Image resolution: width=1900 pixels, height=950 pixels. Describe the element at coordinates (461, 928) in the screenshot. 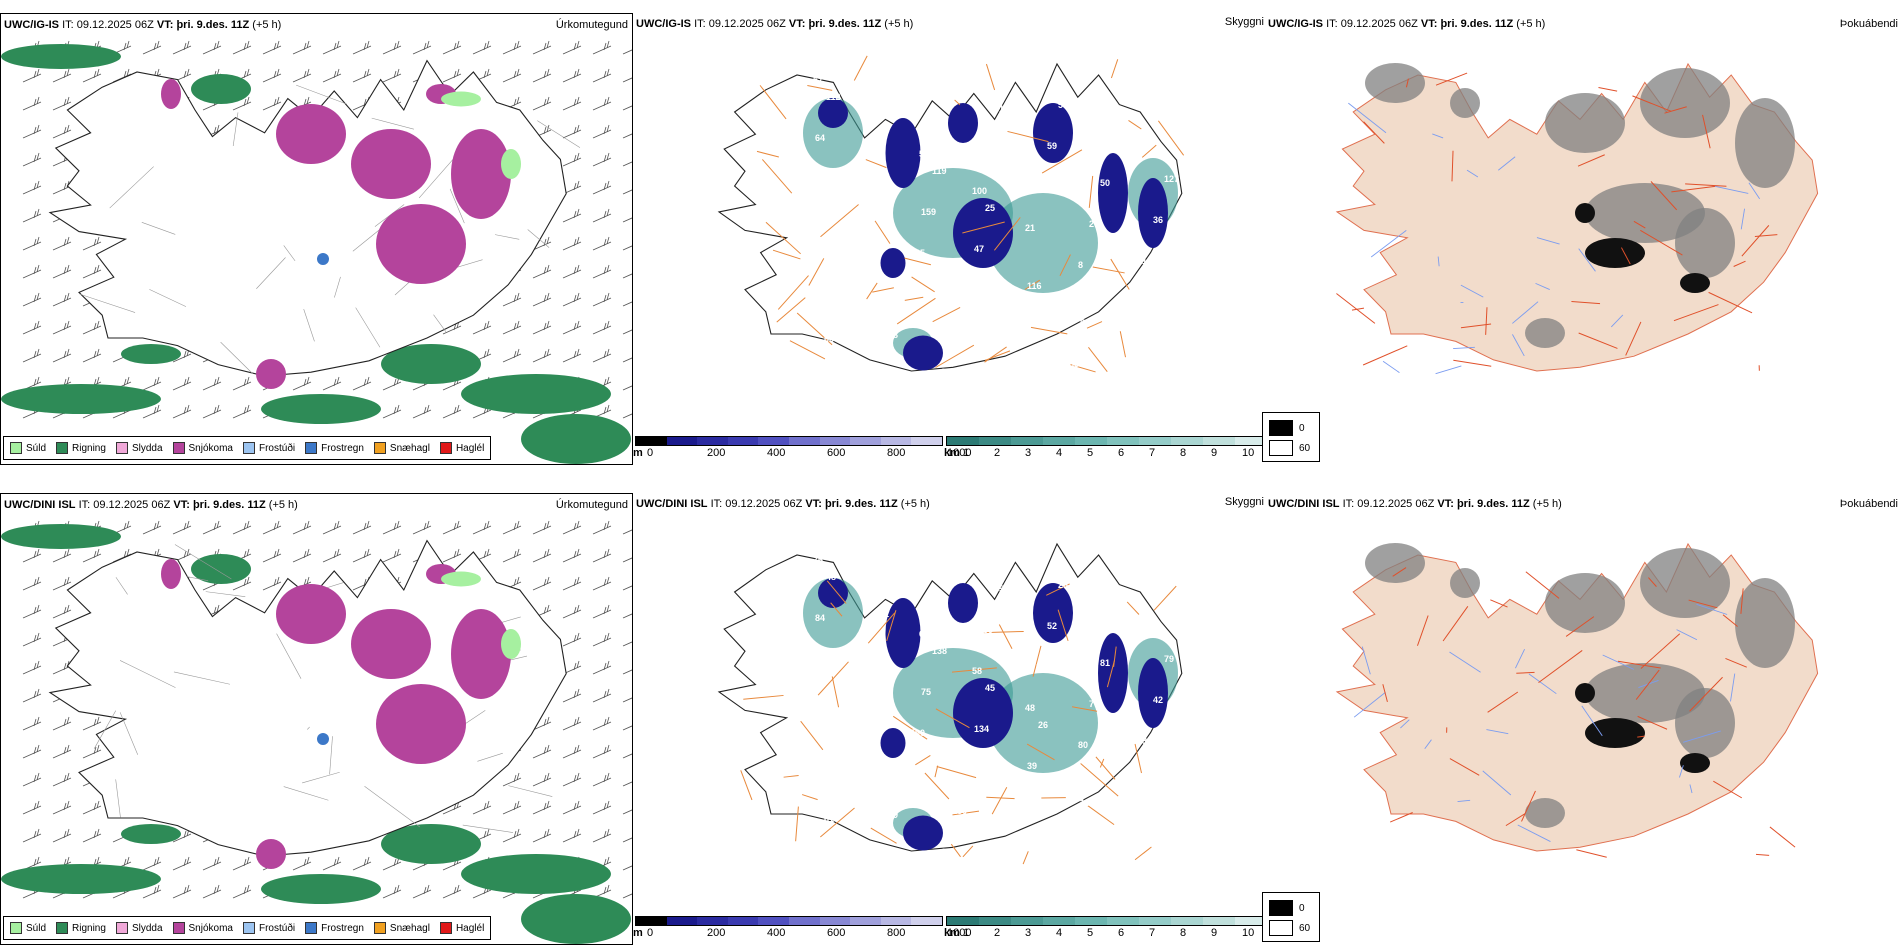

I see `legend-item: Haglél` at that location.